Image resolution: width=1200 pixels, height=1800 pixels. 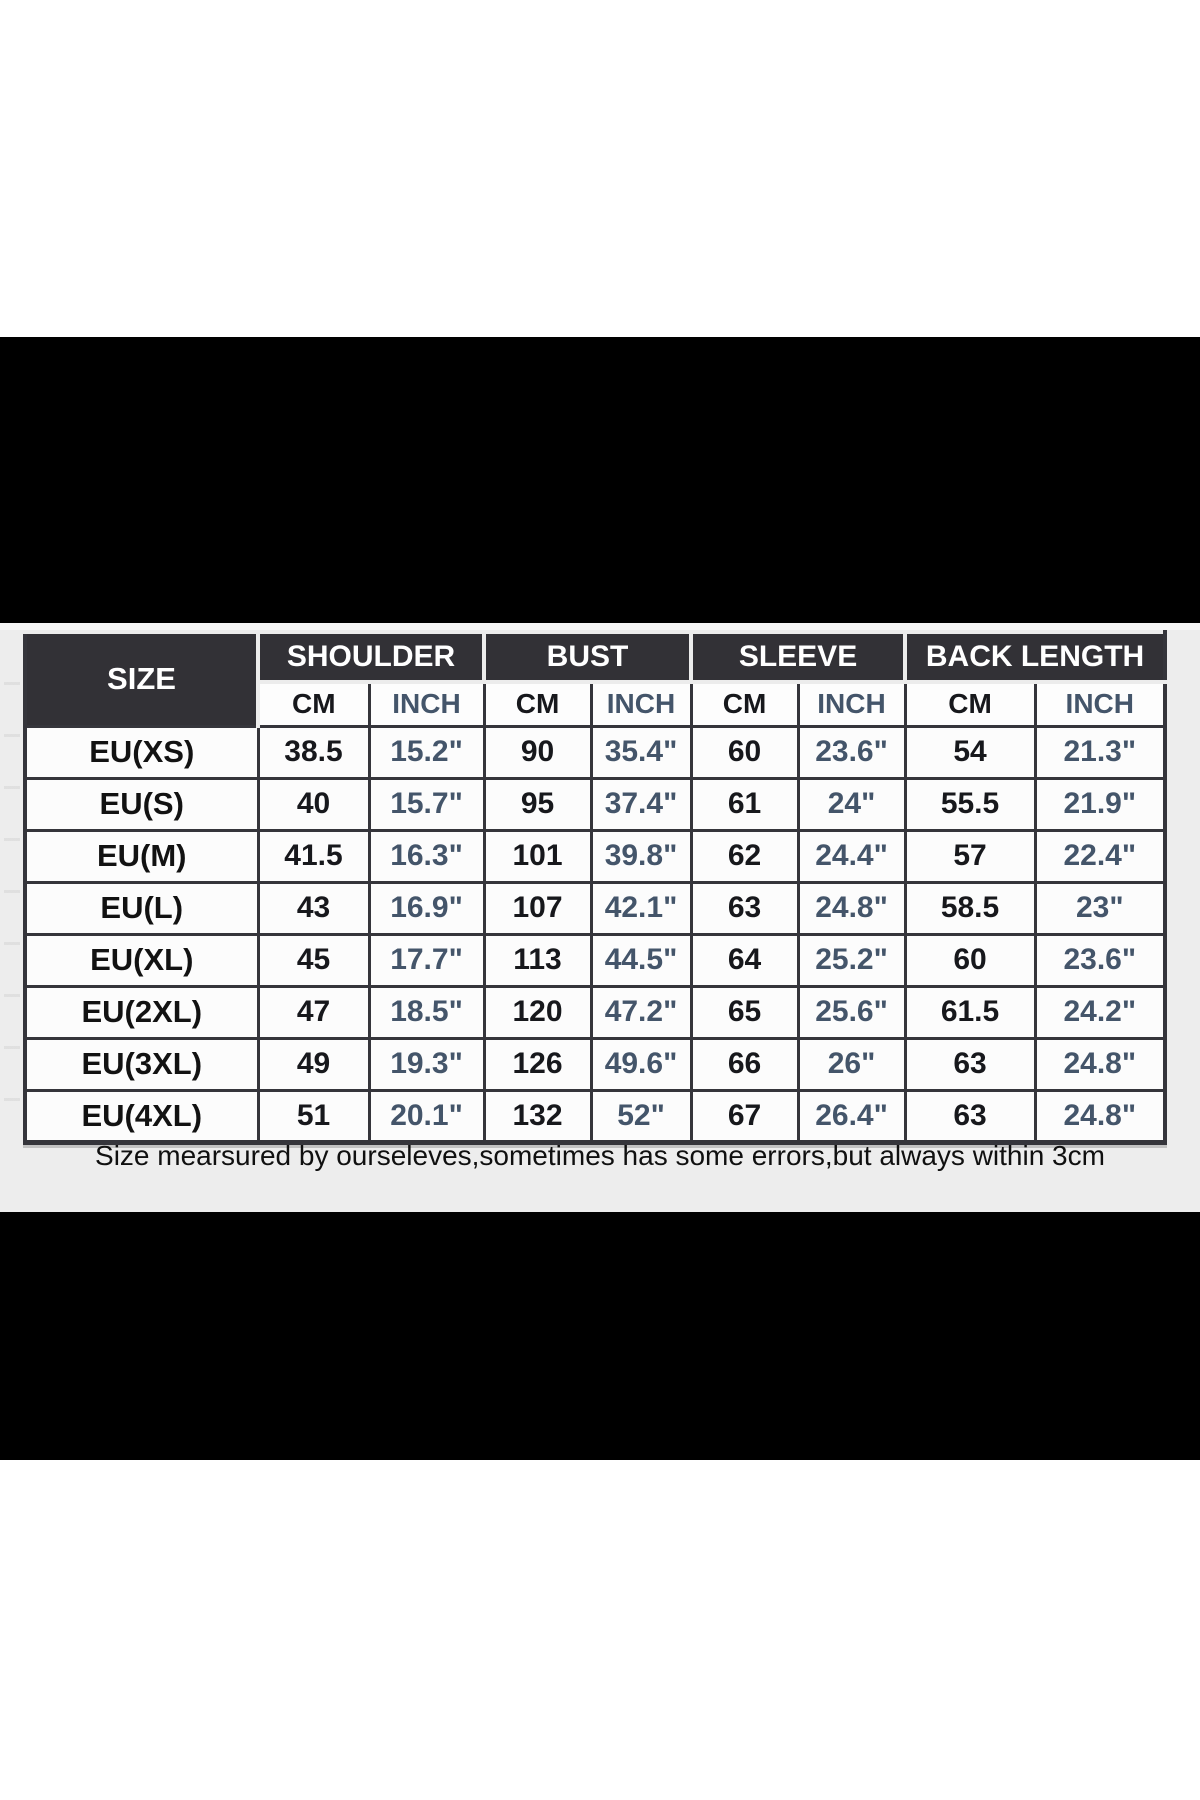 I want to click on sleeve-cm-cell: 60, so click(x=744, y=752).